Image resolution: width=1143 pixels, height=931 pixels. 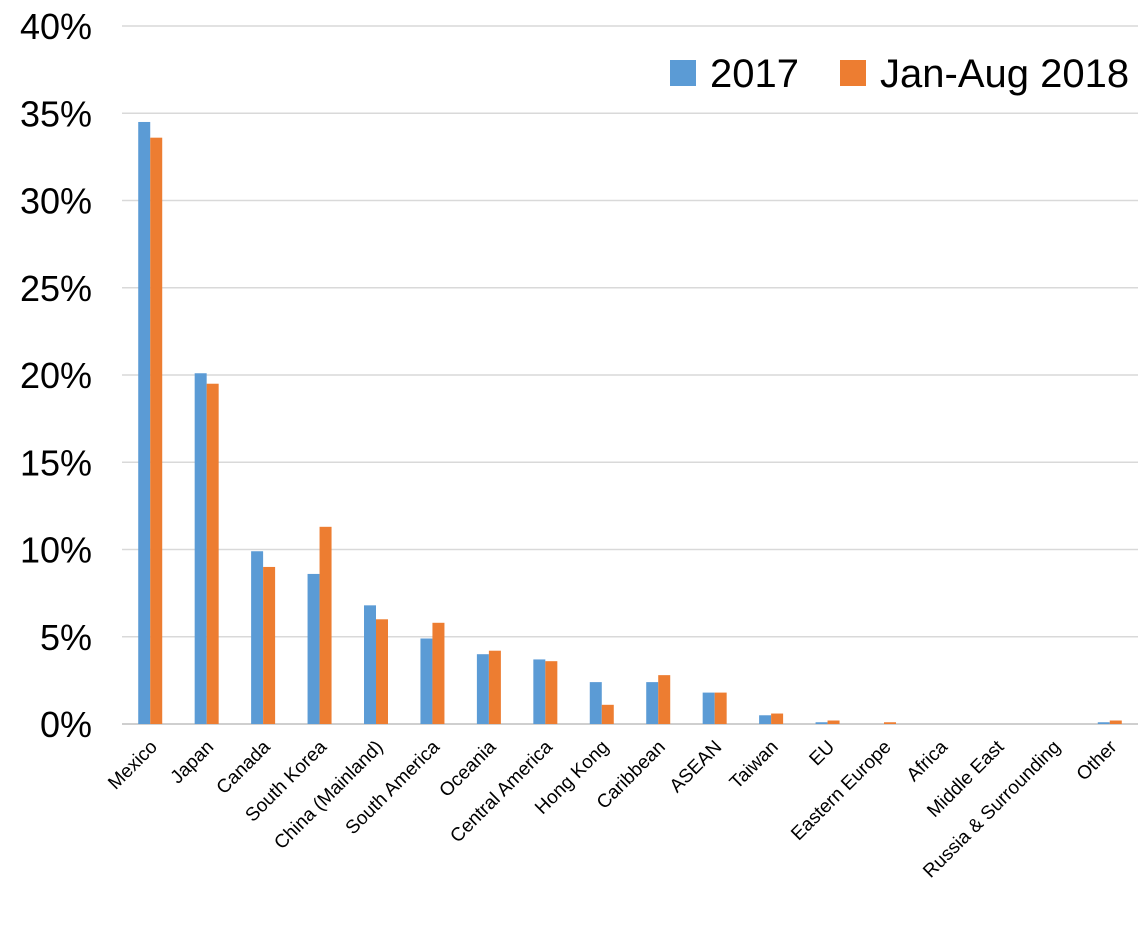 What do you see at coordinates (1004, 74) in the screenshot?
I see `legend-label: Jan-Aug 2018` at bounding box center [1004, 74].